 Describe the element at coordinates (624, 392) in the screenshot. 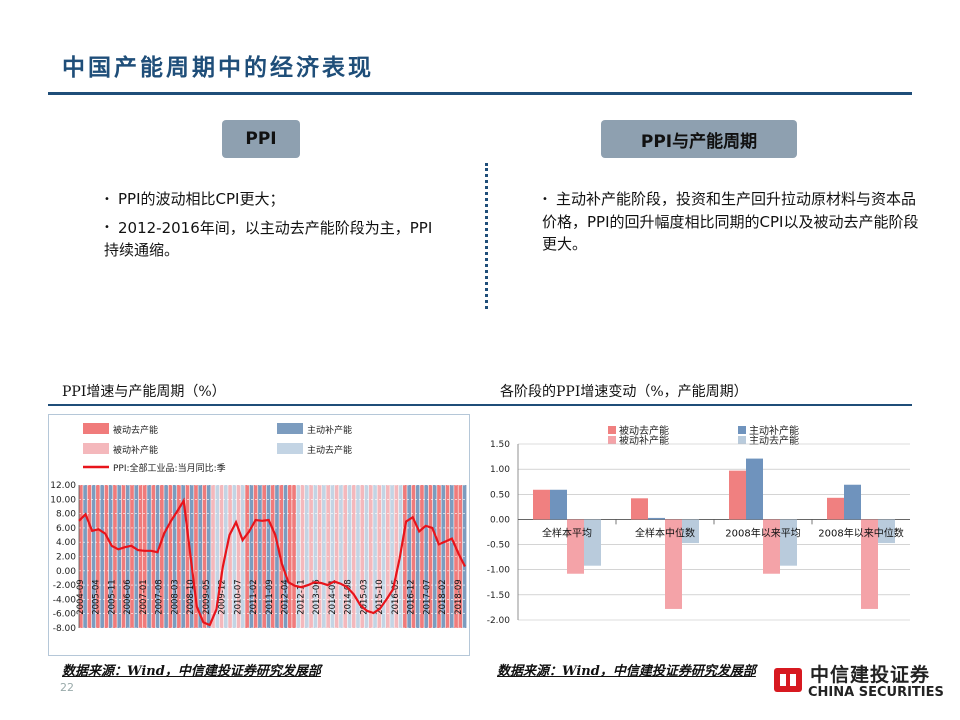

I see `right-chart-title: 各阶段的PPI增速变动（%，产能周期）` at that location.